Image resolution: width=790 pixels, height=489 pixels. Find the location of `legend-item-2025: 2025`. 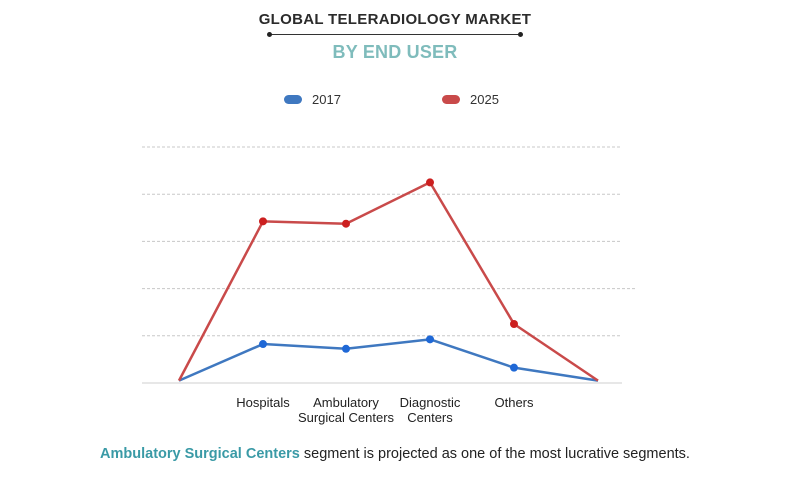

legend-item-2025: 2025 is located at coordinates (470, 99).